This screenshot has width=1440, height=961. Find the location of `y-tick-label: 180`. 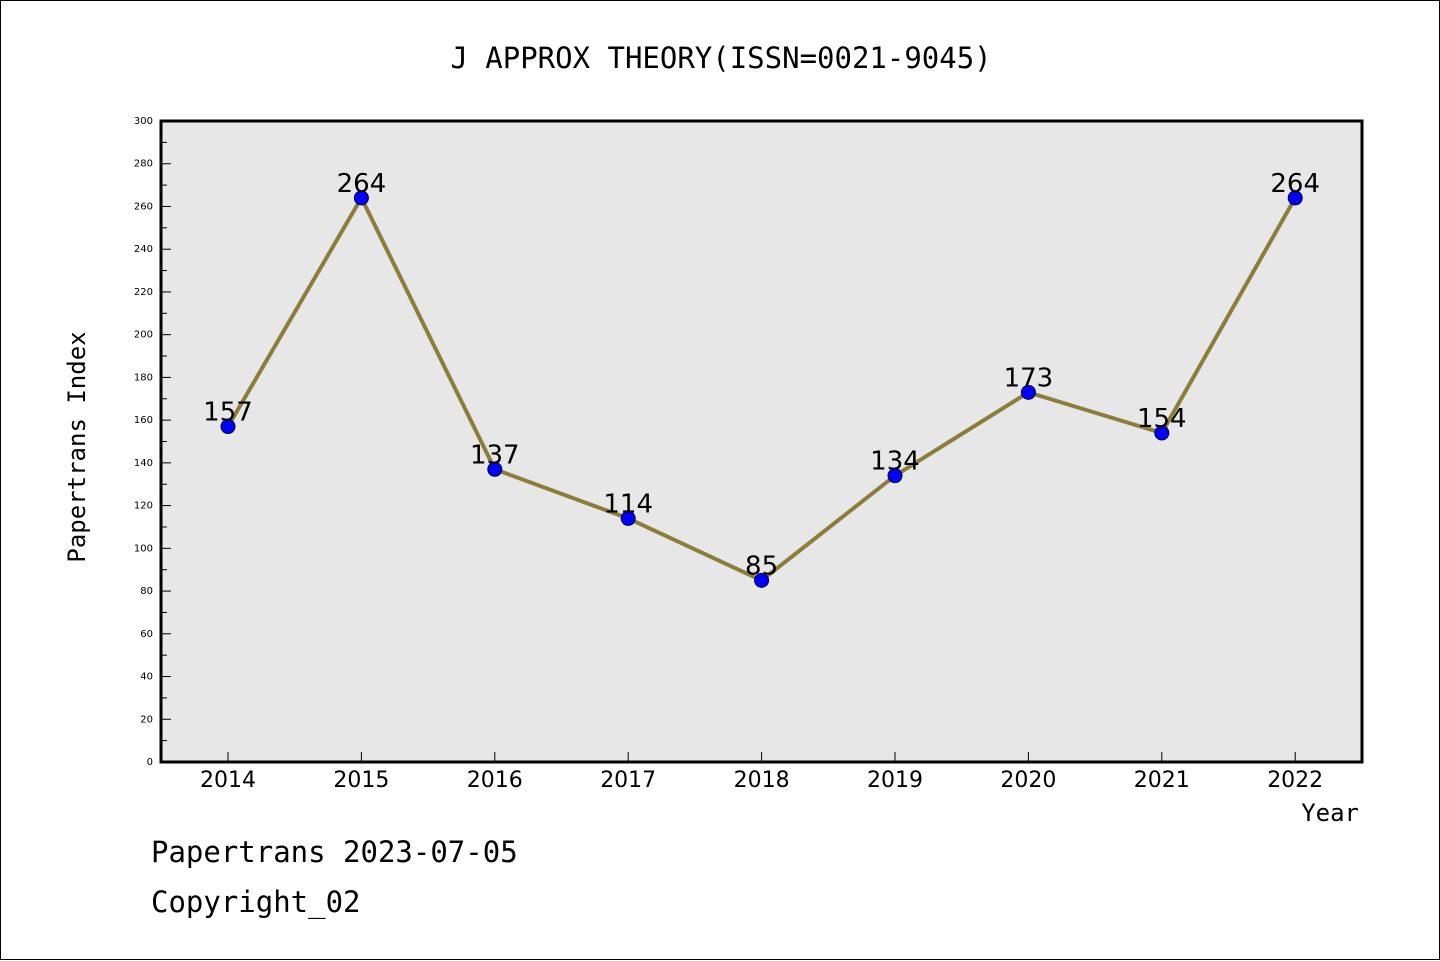

y-tick-label: 180 is located at coordinates (143, 377).